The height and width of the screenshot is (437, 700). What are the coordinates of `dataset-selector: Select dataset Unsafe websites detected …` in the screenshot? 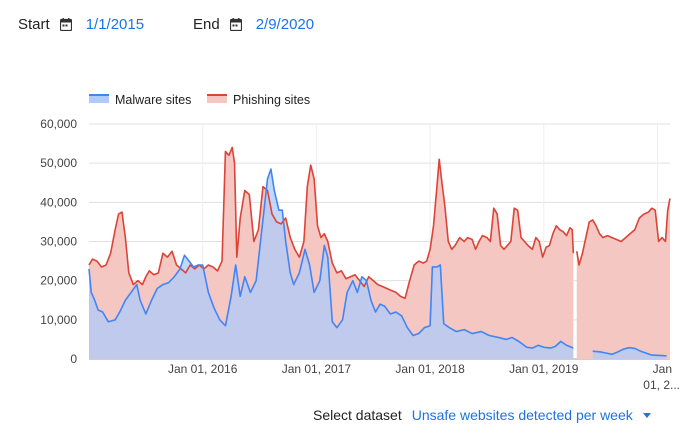 It's located at (482, 415).